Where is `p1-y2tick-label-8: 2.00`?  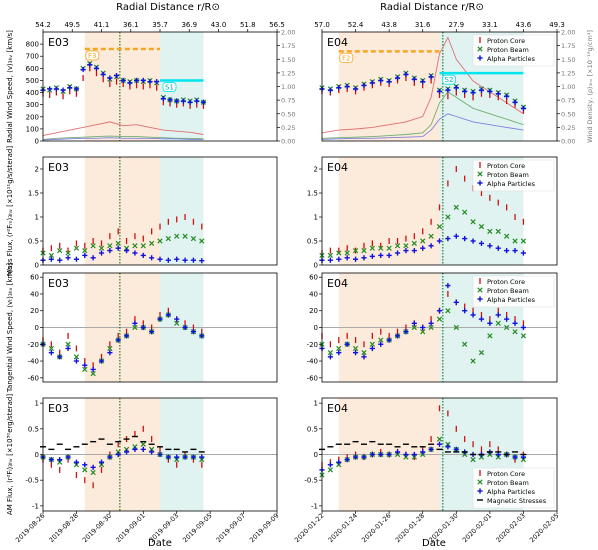
p1-y2tick-label-8: 2.00 is located at coordinates (568, 33).